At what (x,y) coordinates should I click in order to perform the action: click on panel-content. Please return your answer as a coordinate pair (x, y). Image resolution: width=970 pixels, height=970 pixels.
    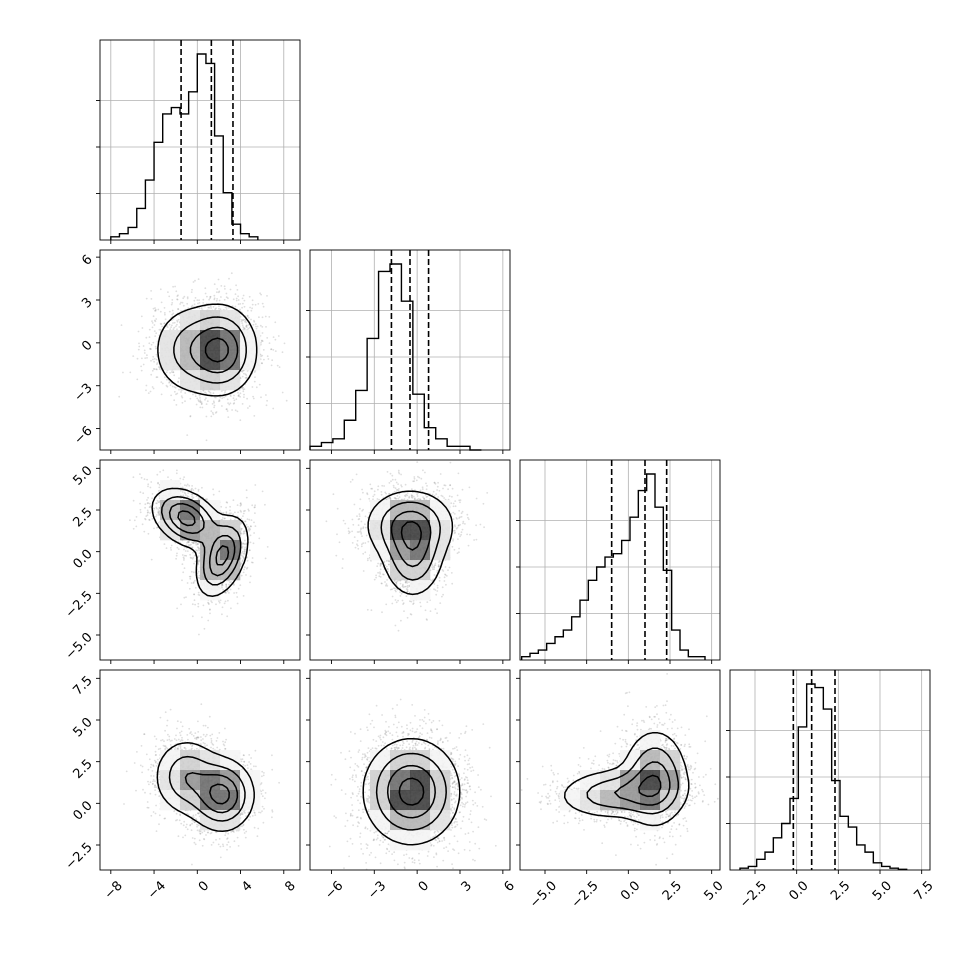
    Looking at the image, I should click on (203, 357).